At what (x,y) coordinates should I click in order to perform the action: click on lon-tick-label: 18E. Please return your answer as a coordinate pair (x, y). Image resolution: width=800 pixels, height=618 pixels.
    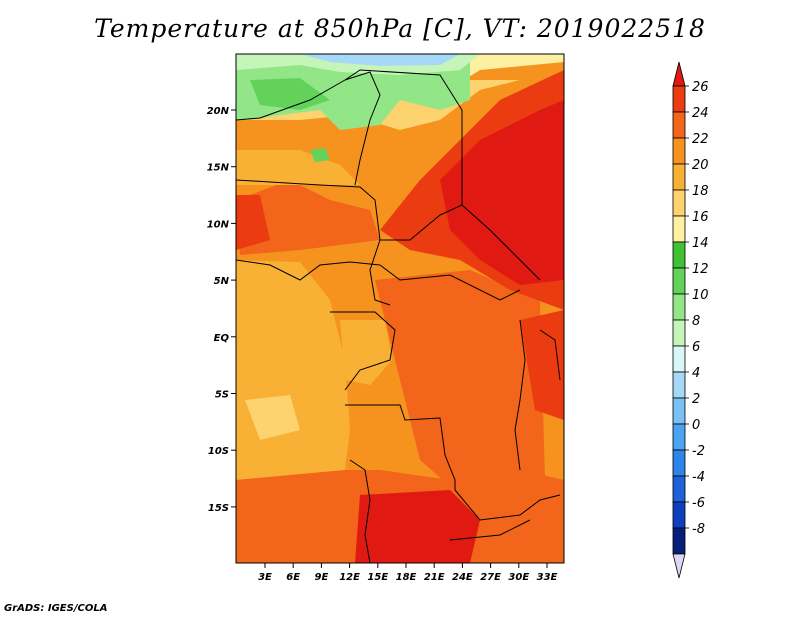
    Looking at the image, I should click on (406, 577).